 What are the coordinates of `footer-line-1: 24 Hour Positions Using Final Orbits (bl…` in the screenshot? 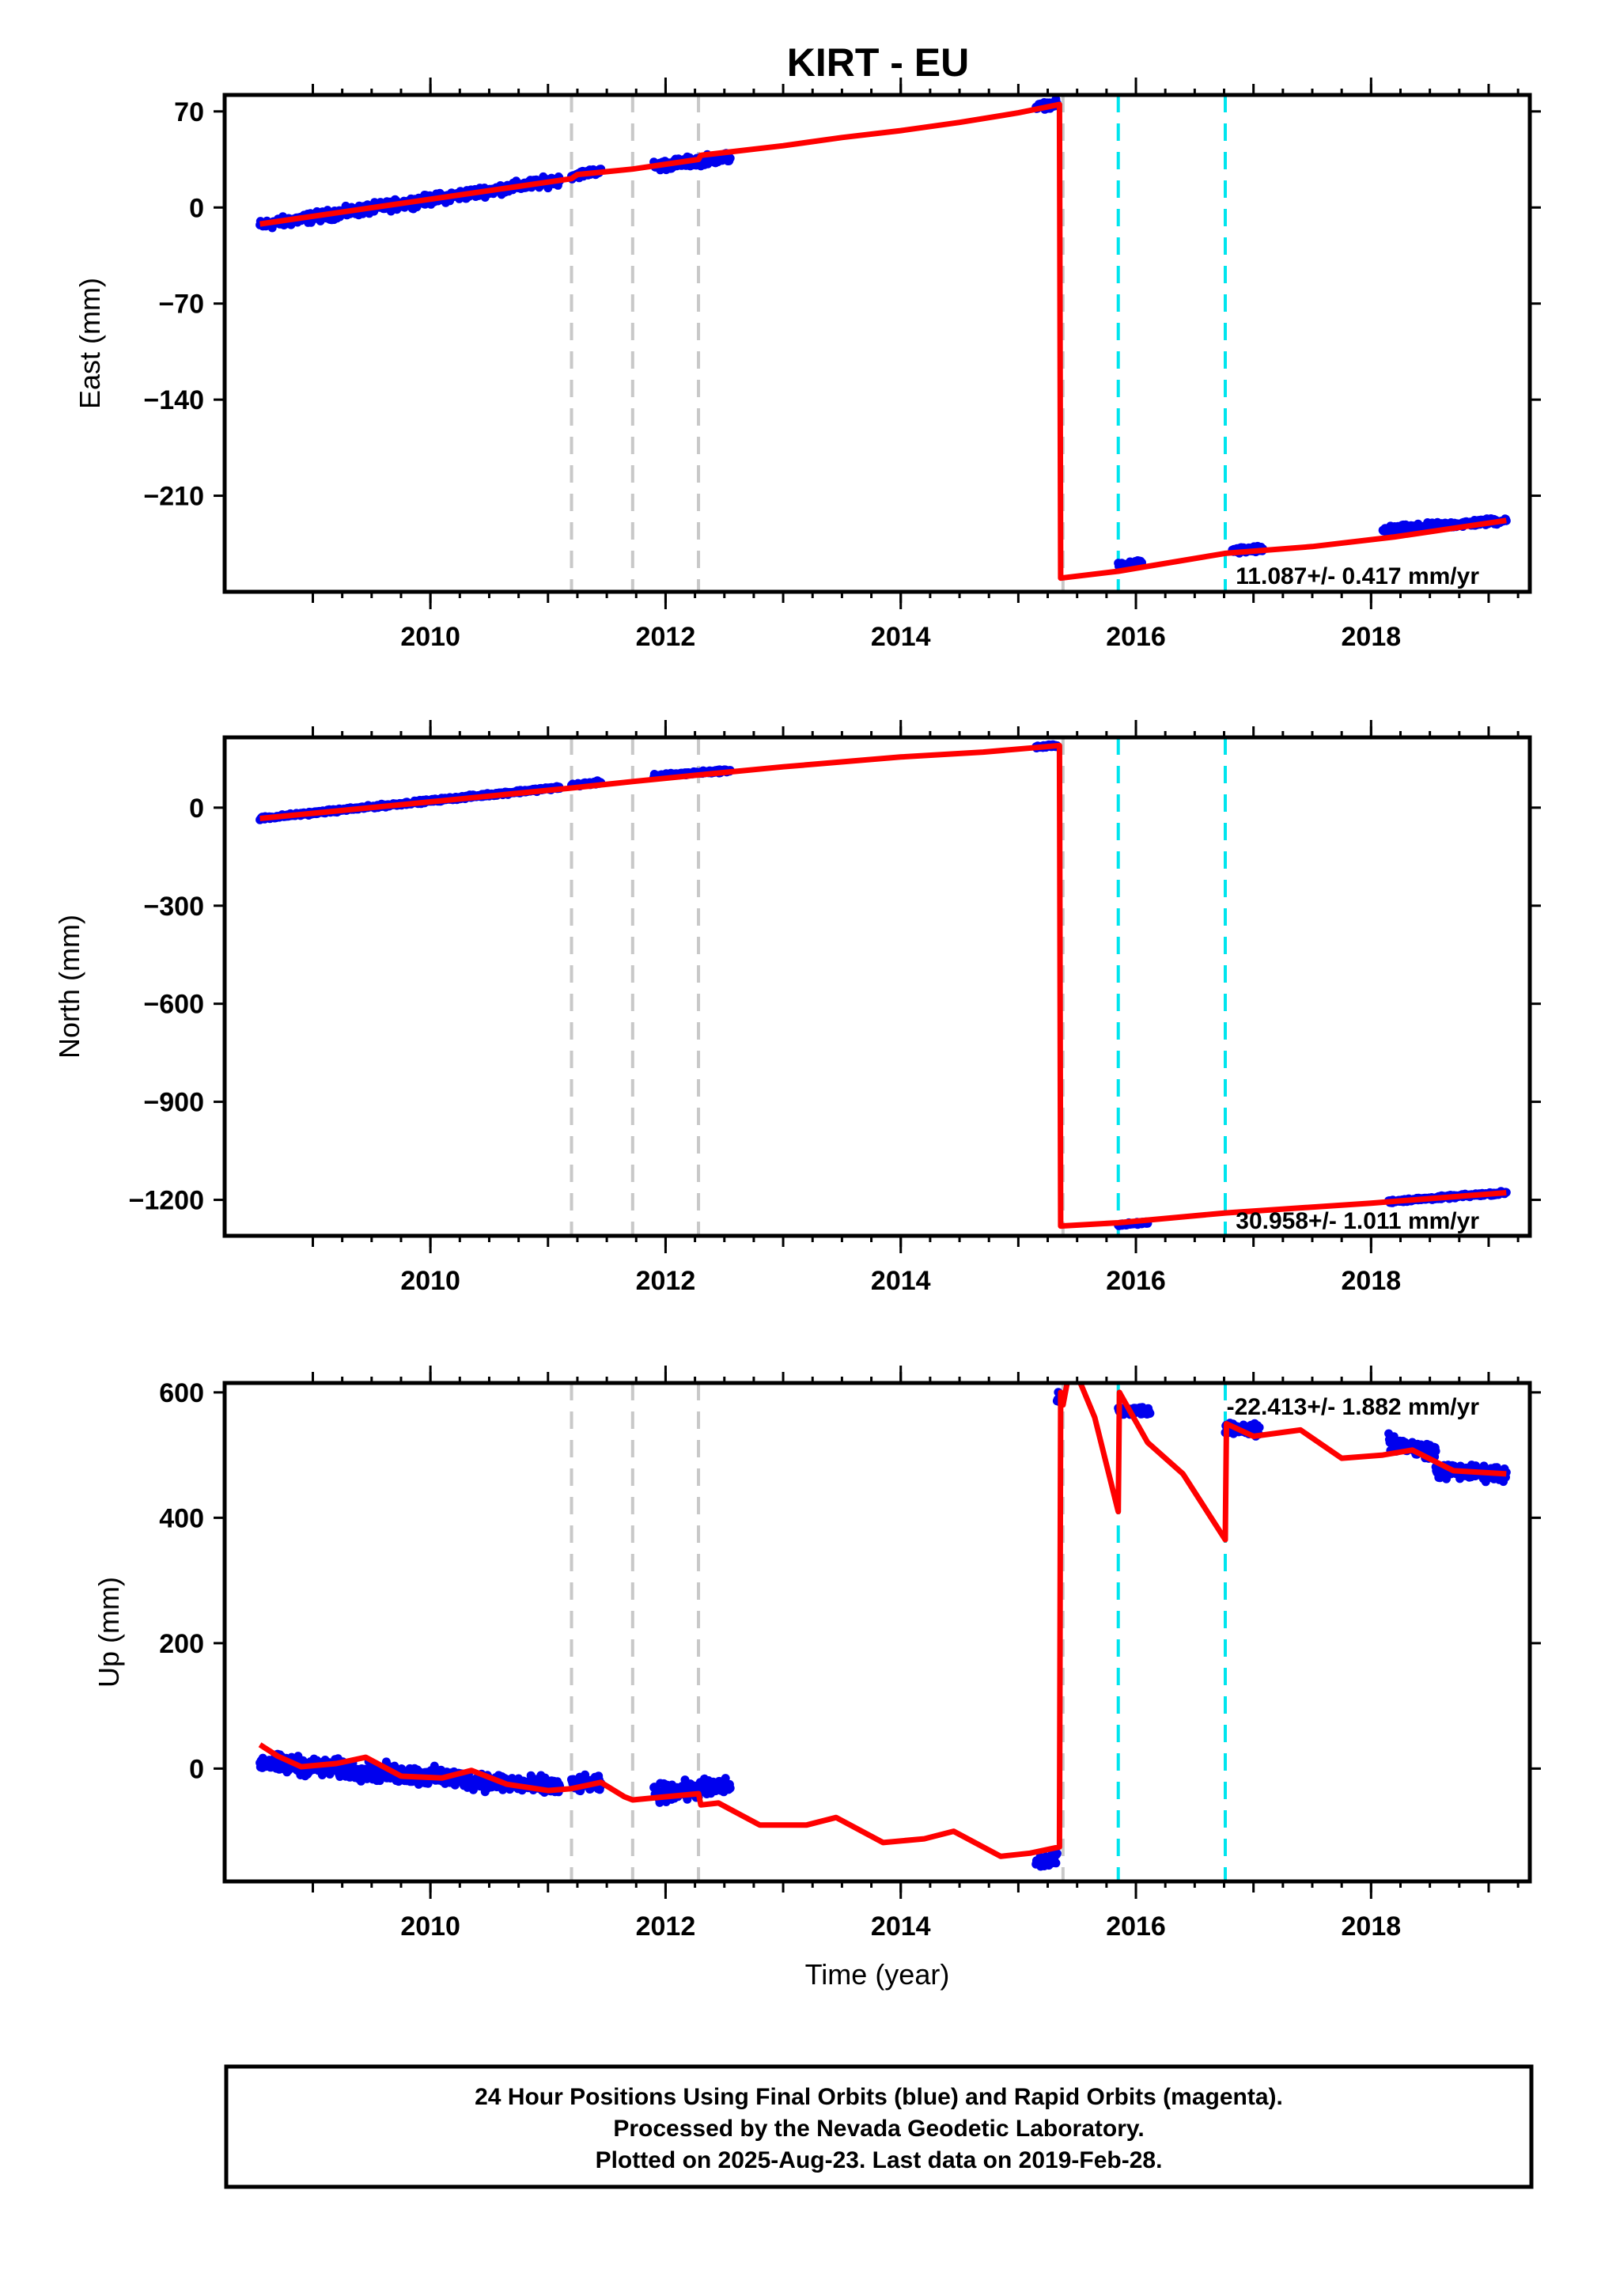 It's located at (879, 2097).